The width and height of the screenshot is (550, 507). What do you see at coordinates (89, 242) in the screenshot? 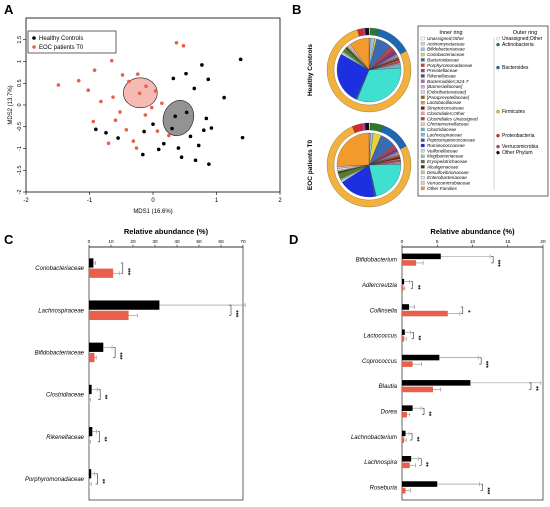
I see `x-tick-label: 0` at bounding box center [89, 242].